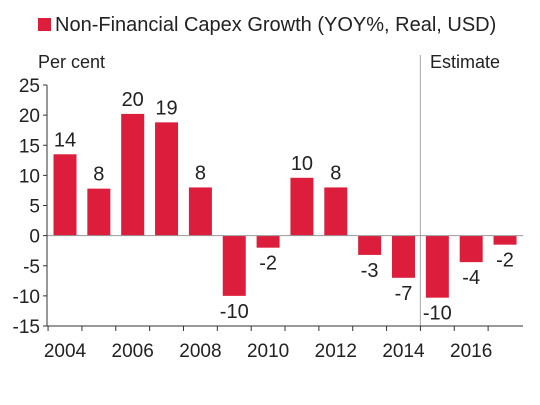 The height and width of the screenshot is (405, 540). What do you see at coordinates (166, 108) in the screenshot?
I see `data-label-2007: 19` at bounding box center [166, 108].